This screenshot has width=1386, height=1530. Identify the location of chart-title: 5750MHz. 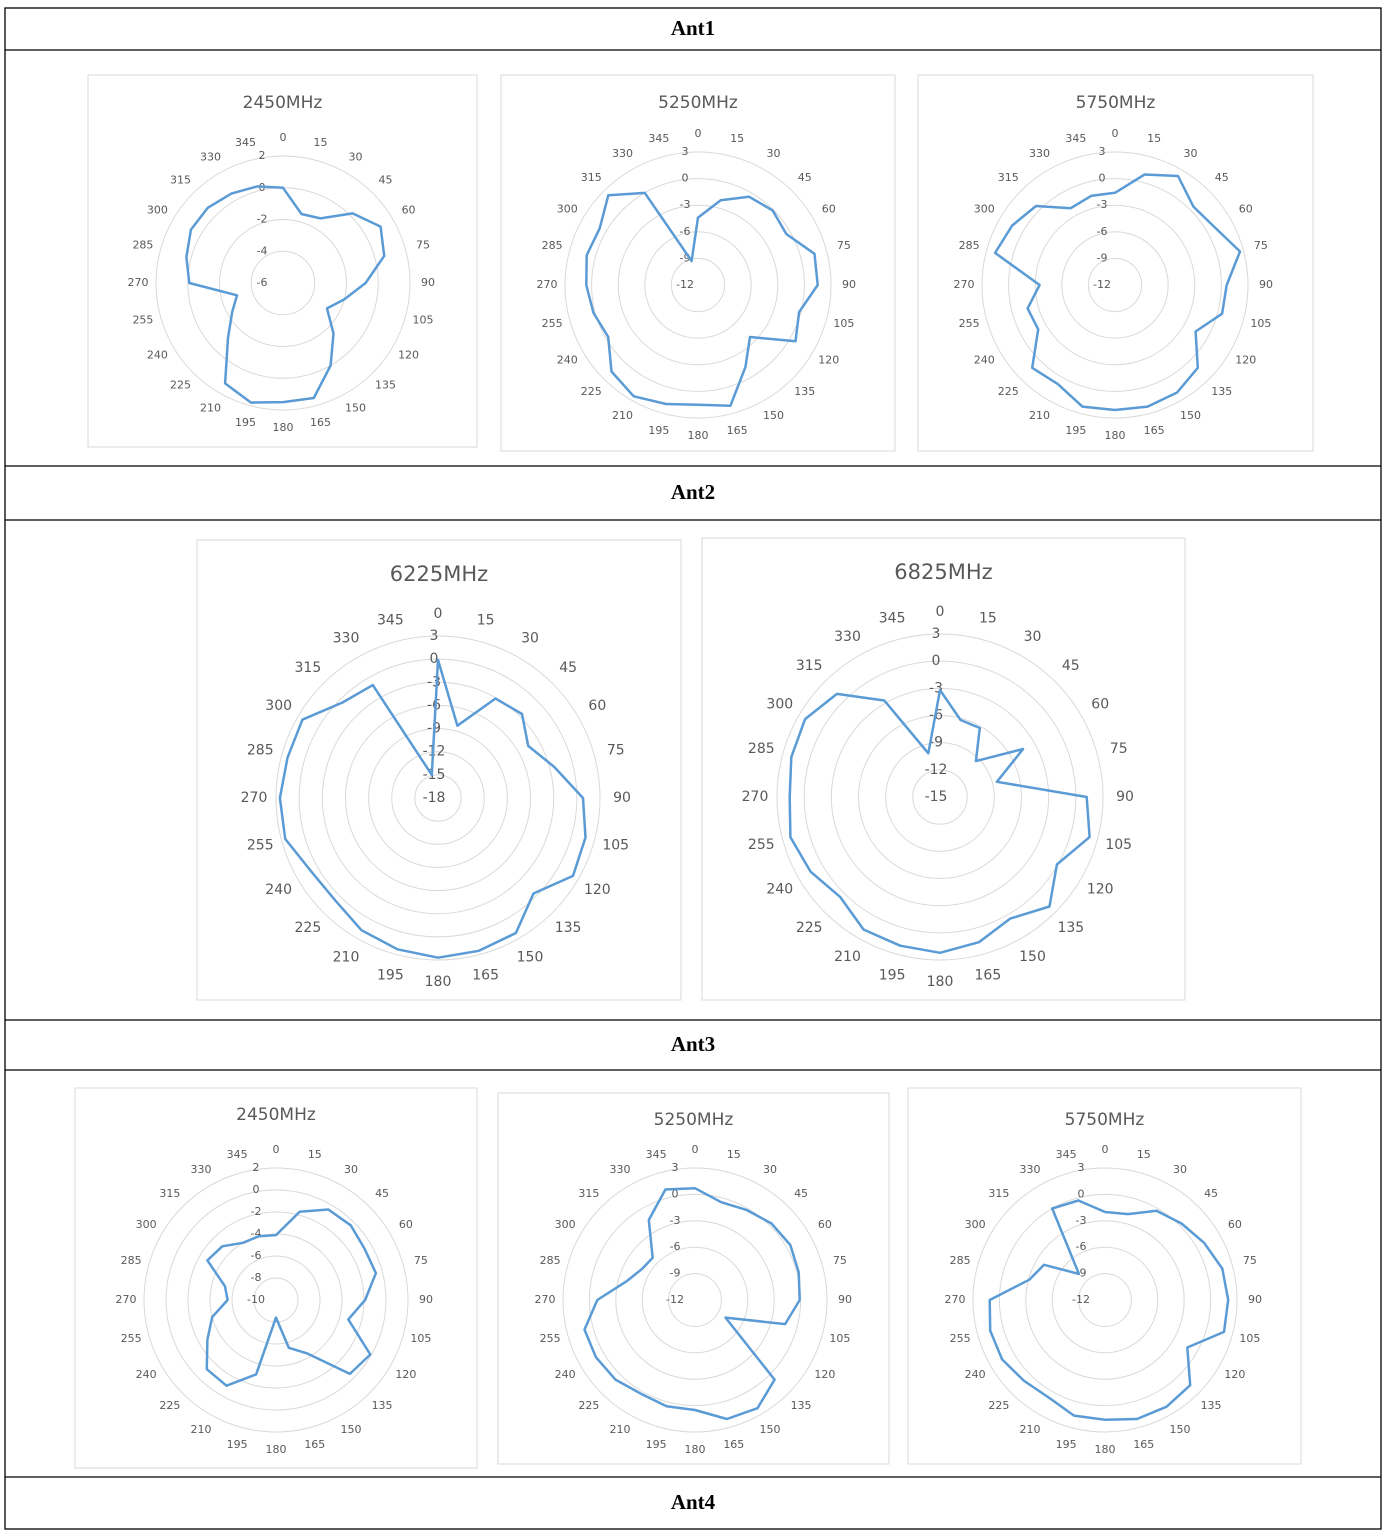
(1105, 1120).